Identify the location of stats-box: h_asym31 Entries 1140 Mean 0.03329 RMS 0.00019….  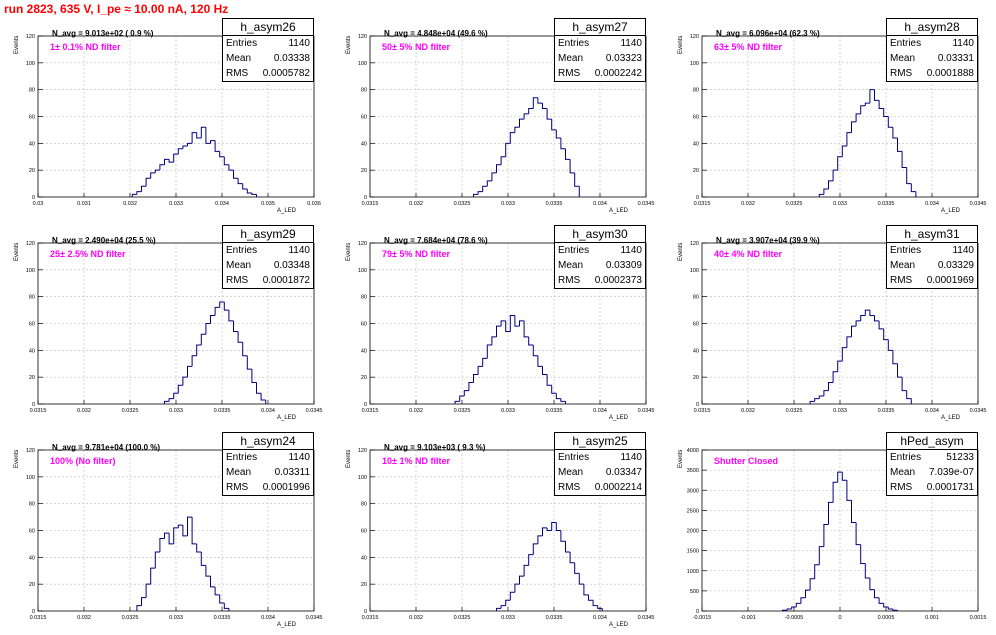
(932, 257).